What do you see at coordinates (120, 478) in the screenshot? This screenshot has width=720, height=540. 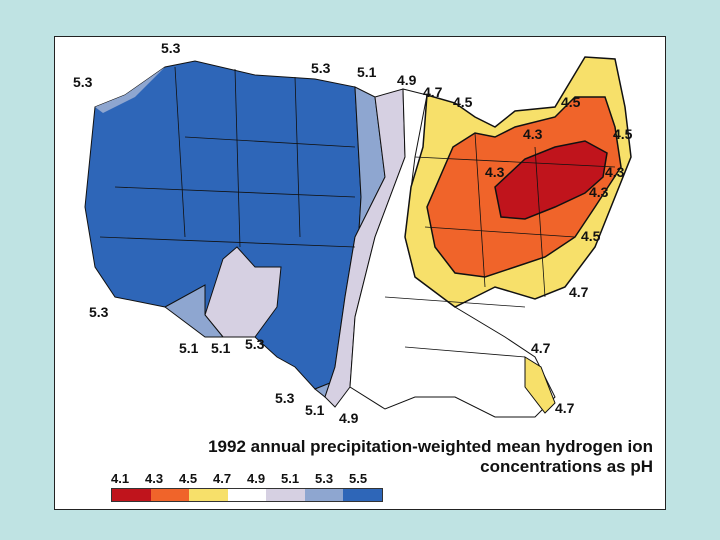 I see `legend-tick: 4.1` at bounding box center [120, 478].